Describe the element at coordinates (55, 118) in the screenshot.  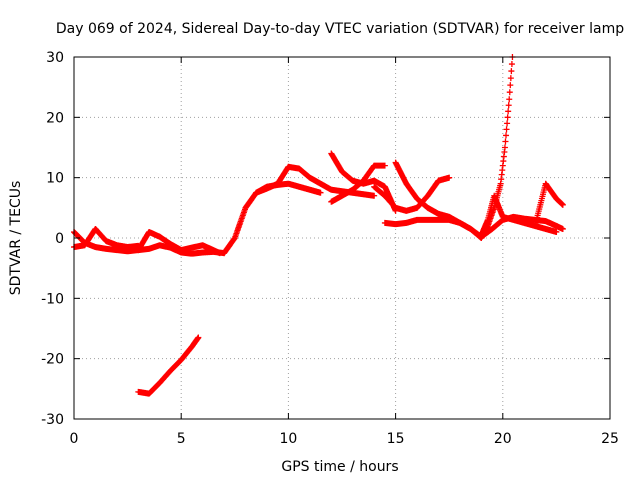
I see `y-tick-label: 20` at that location.